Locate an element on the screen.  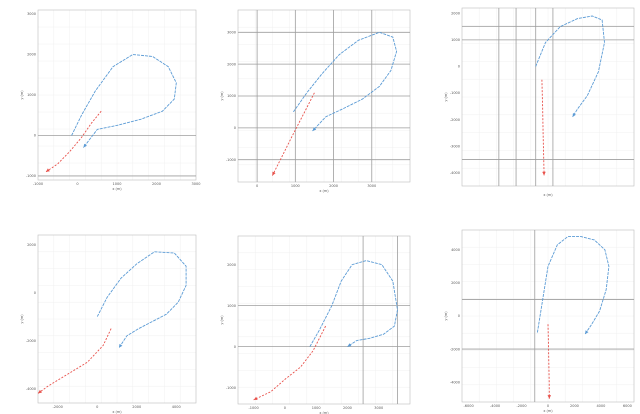
x-tick-label: -4000 is located at coordinates (495, 406).